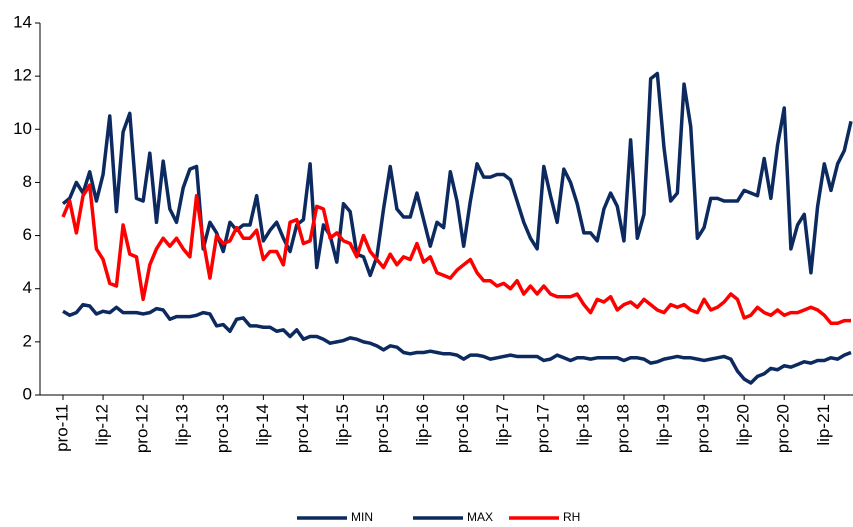  What do you see at coordinates (422, 425) in the screenshot?
I see `x-tick-label: lip-16` at bounding box center [422, 425].